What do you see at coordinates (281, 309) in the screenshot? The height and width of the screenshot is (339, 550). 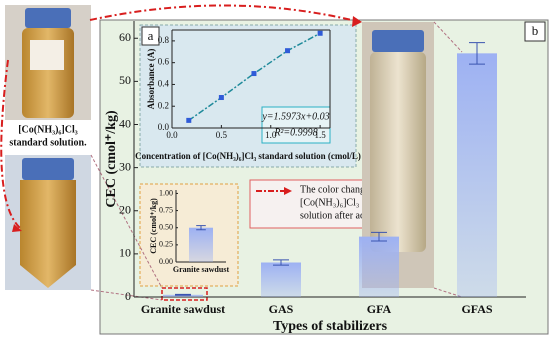 I see `x-tick-label: GAS` at bounding box center [281, 309].